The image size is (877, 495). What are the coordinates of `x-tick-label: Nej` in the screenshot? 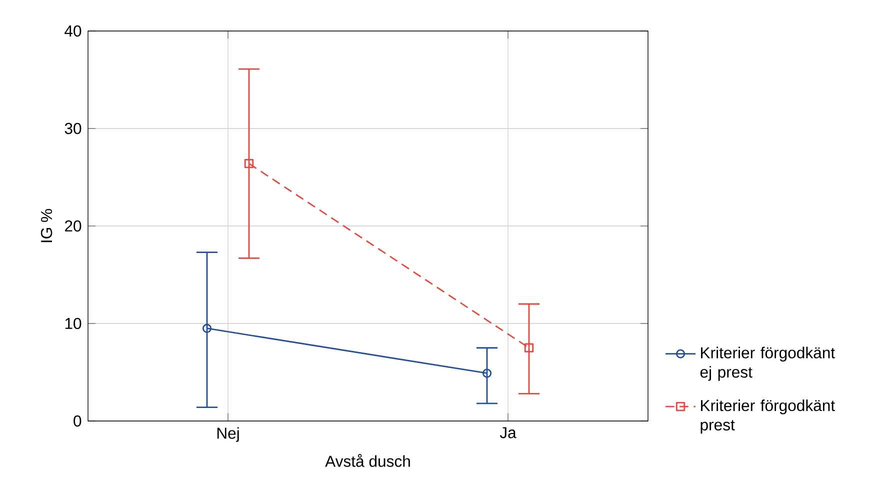 It's located at (228, 434).